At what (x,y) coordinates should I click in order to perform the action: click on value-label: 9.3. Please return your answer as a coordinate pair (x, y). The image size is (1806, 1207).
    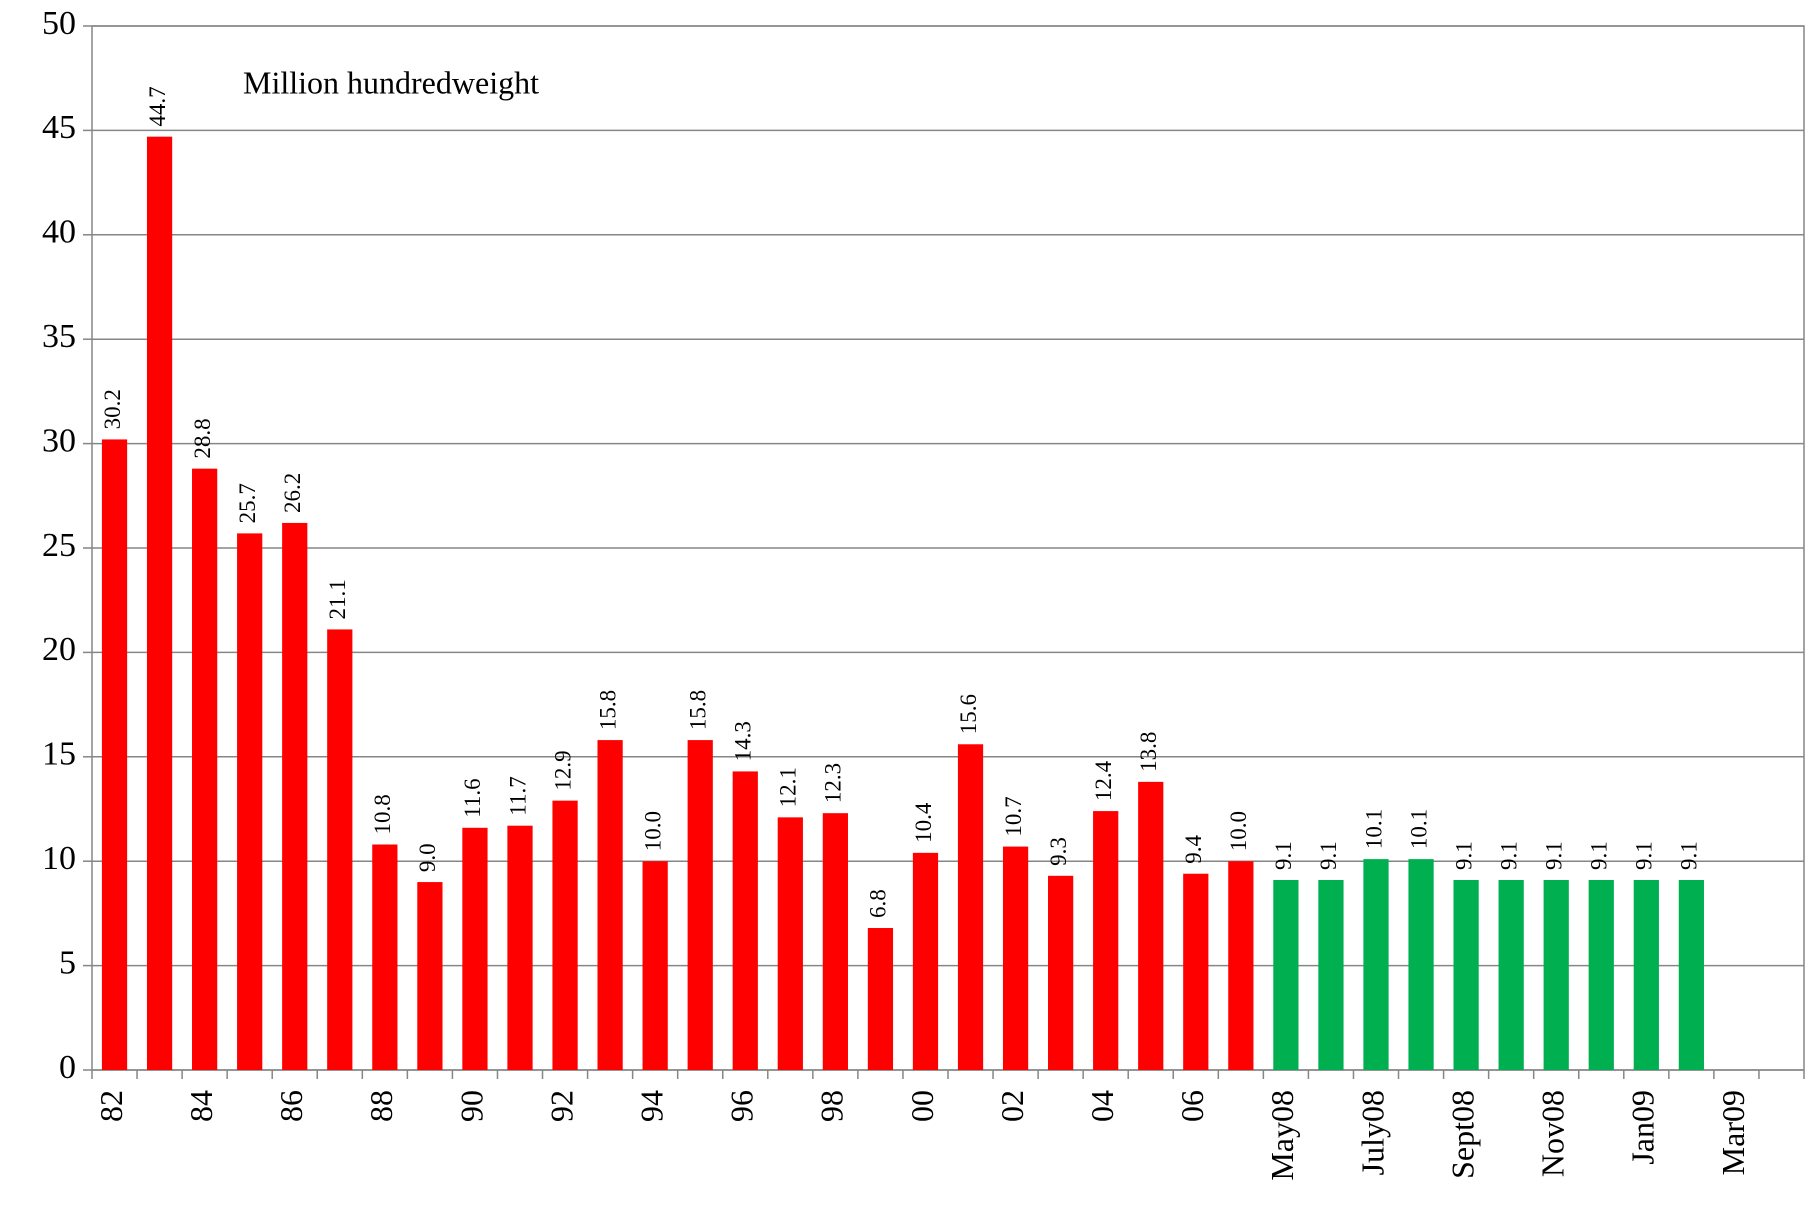
    Looking at the image, I should click on (1058, 851).